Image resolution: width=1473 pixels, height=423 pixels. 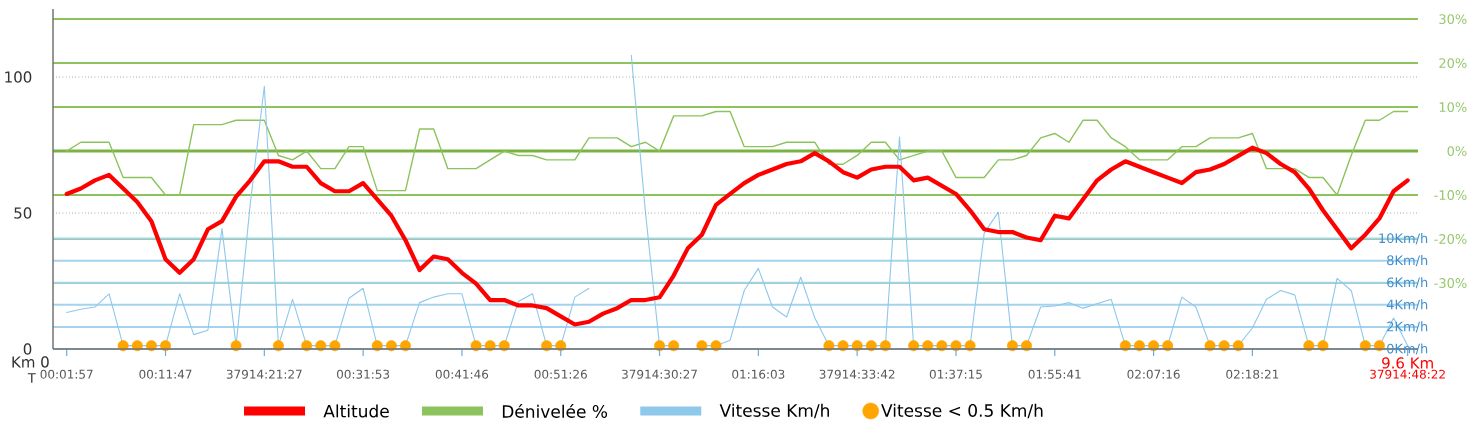 What do you see at coordinates (1450, 283) in the screenshot?
I see `y2-tick-label: -30%` at bounding box center [1450, 283].